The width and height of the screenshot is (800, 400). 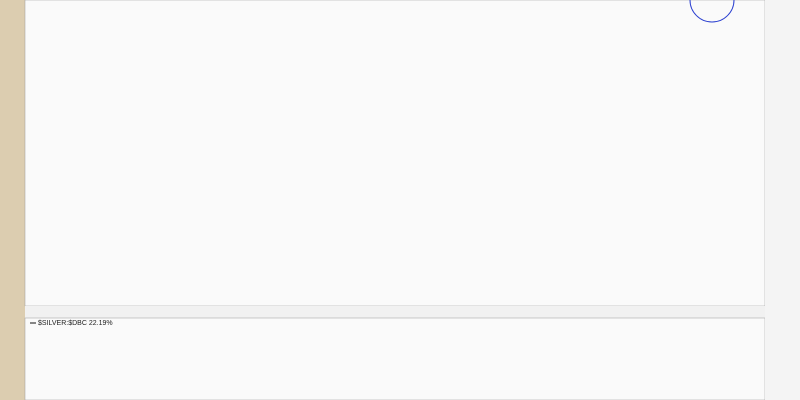 I want to click on highlight-circle, so click(x=712, y=11).